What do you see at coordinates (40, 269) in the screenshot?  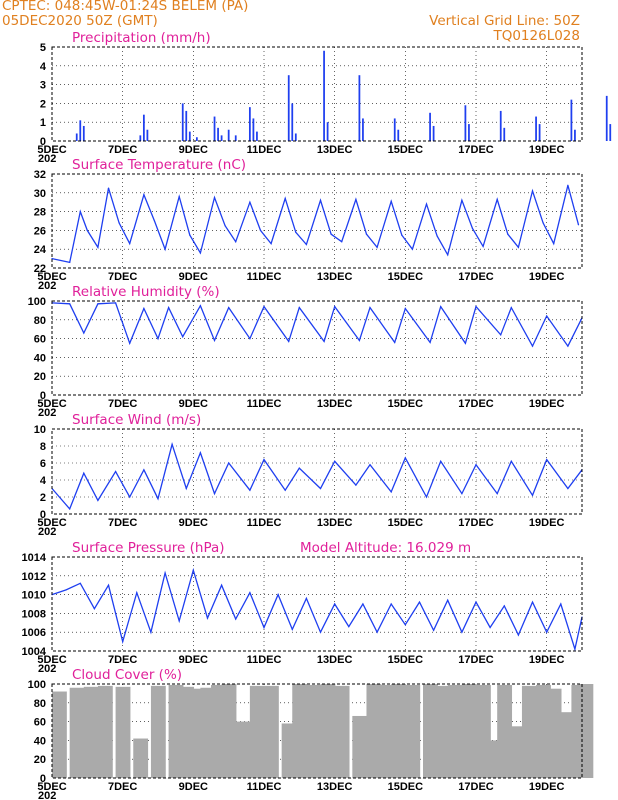 I see `y-tick-label: 22` at bounding box center [40, 269].